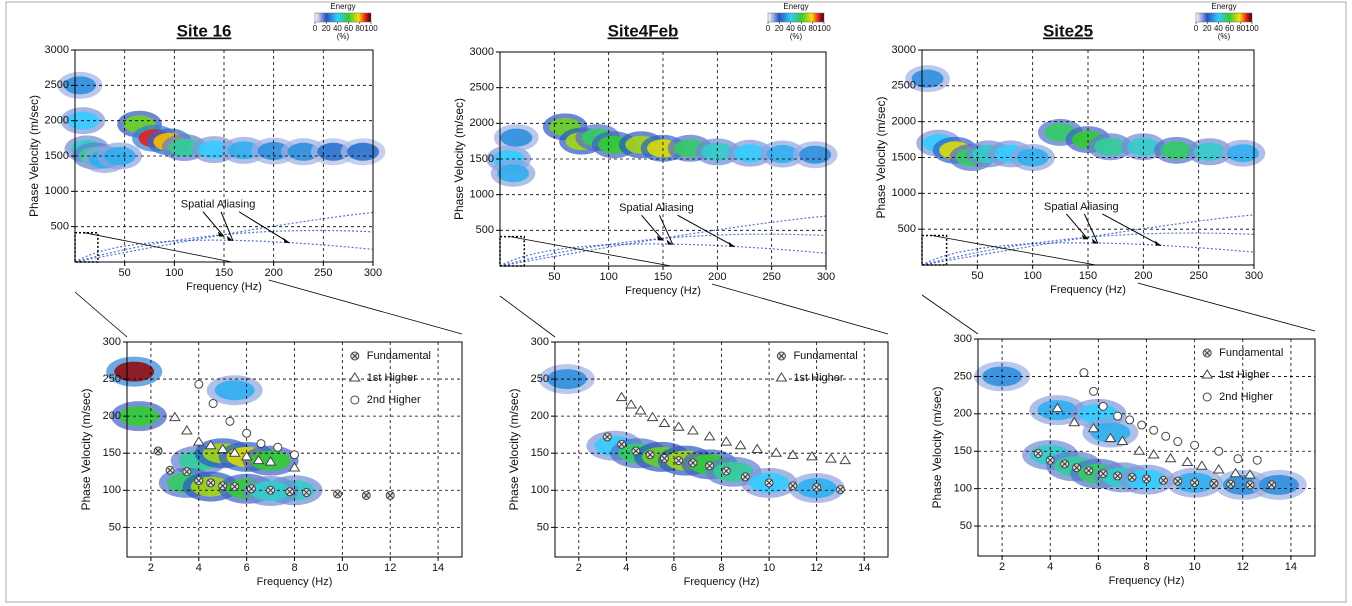  Describe the element at coordinates (1240, 28) in the screenshot. I see `colorbar-tick-label: 80` at that location.